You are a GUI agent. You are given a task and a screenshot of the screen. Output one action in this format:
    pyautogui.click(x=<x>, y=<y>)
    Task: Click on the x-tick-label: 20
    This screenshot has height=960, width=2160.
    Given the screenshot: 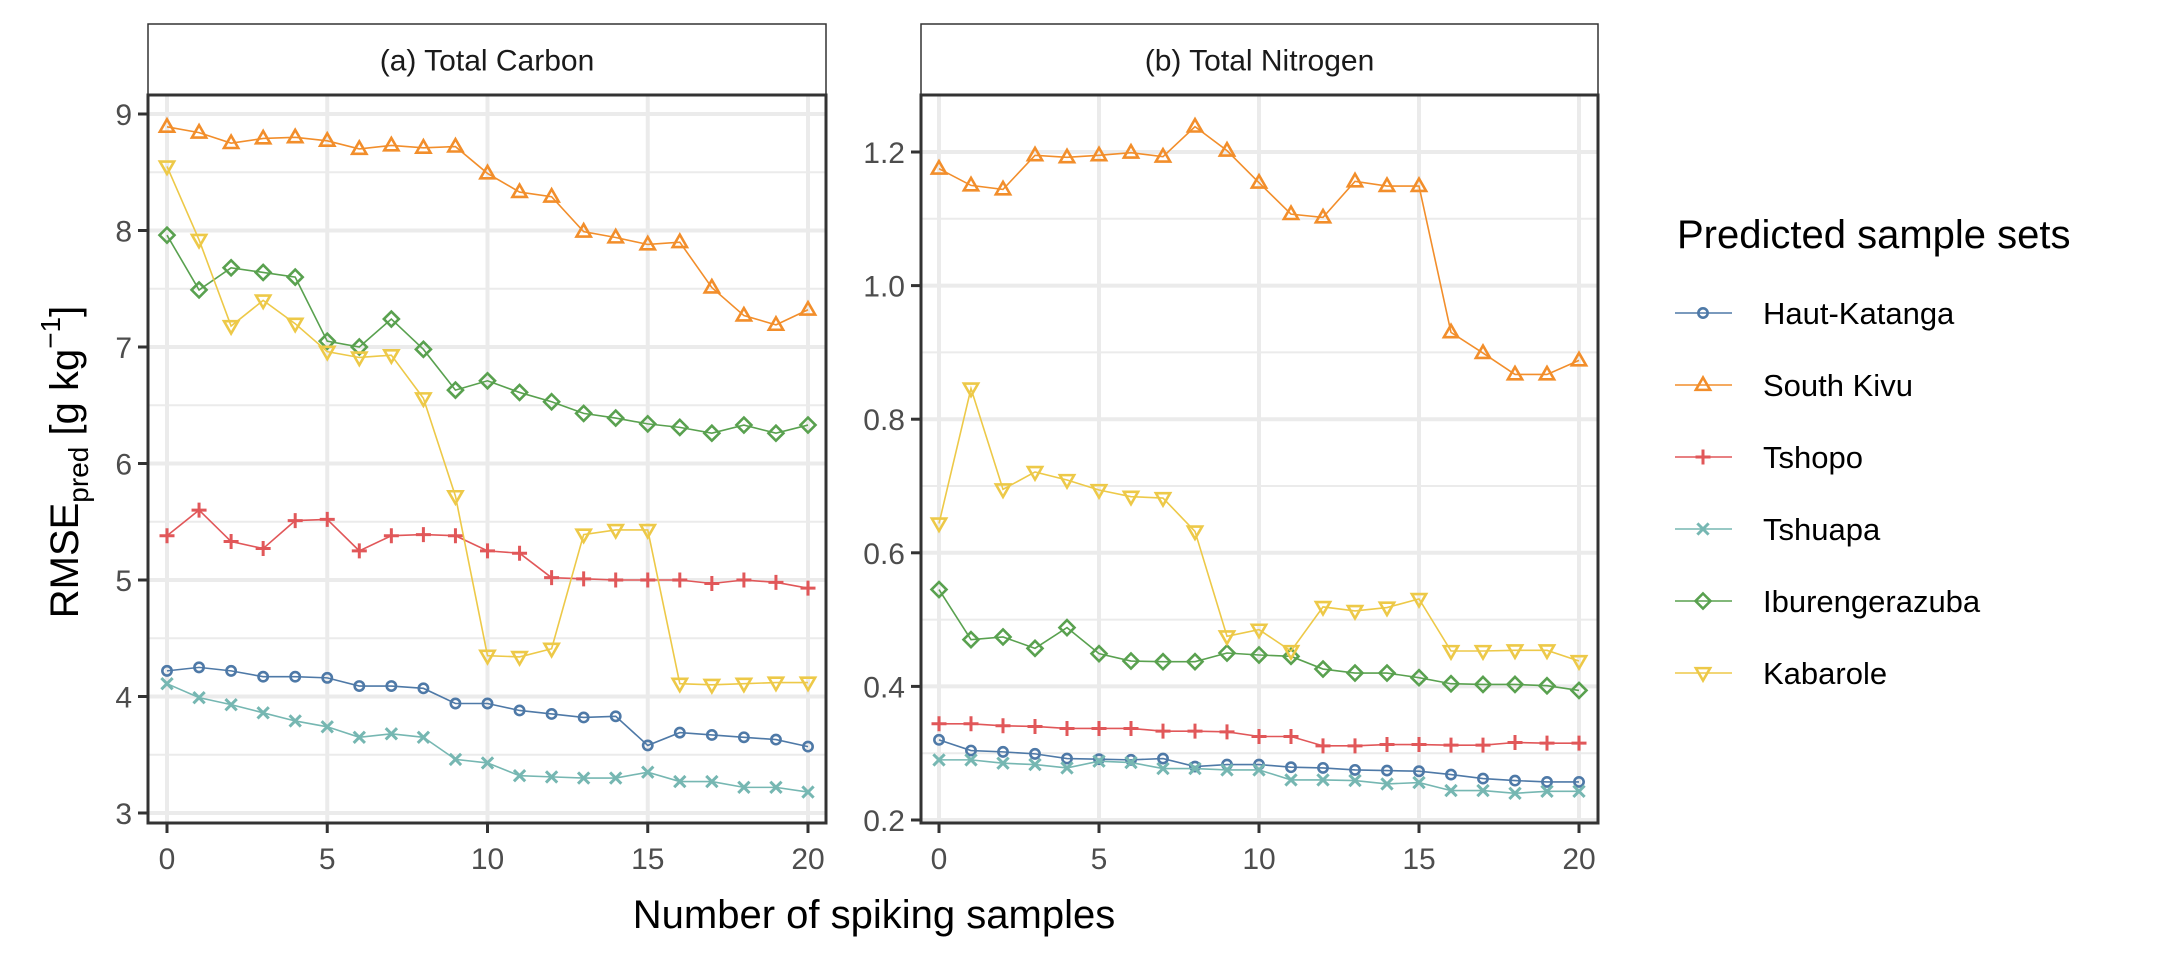 What is the action you would take?
    pyautogui.click(x=807, y=859)
    